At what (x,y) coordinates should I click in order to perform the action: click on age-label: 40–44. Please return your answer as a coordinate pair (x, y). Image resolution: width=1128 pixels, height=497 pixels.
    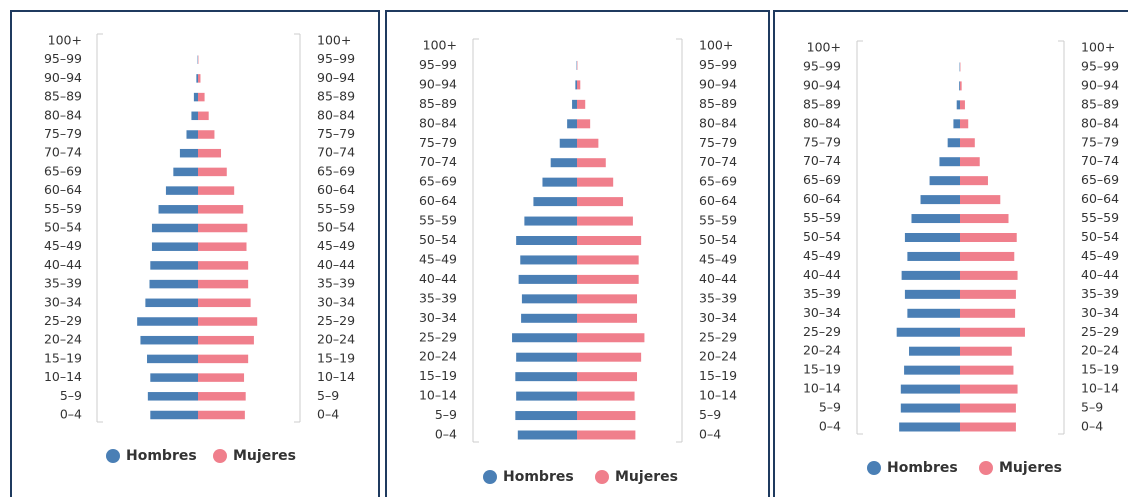
    Looking at the image, I should click on (718, 278).